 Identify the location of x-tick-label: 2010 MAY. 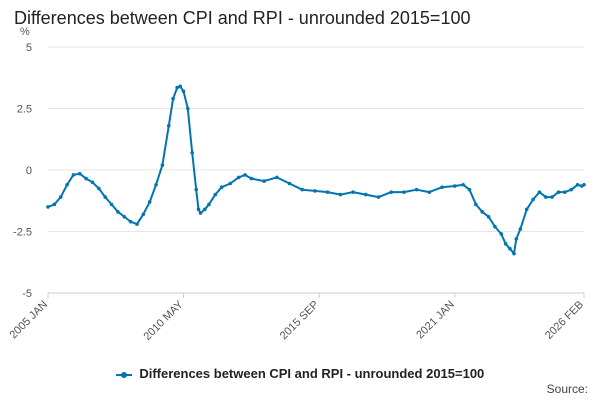
(163, 320).